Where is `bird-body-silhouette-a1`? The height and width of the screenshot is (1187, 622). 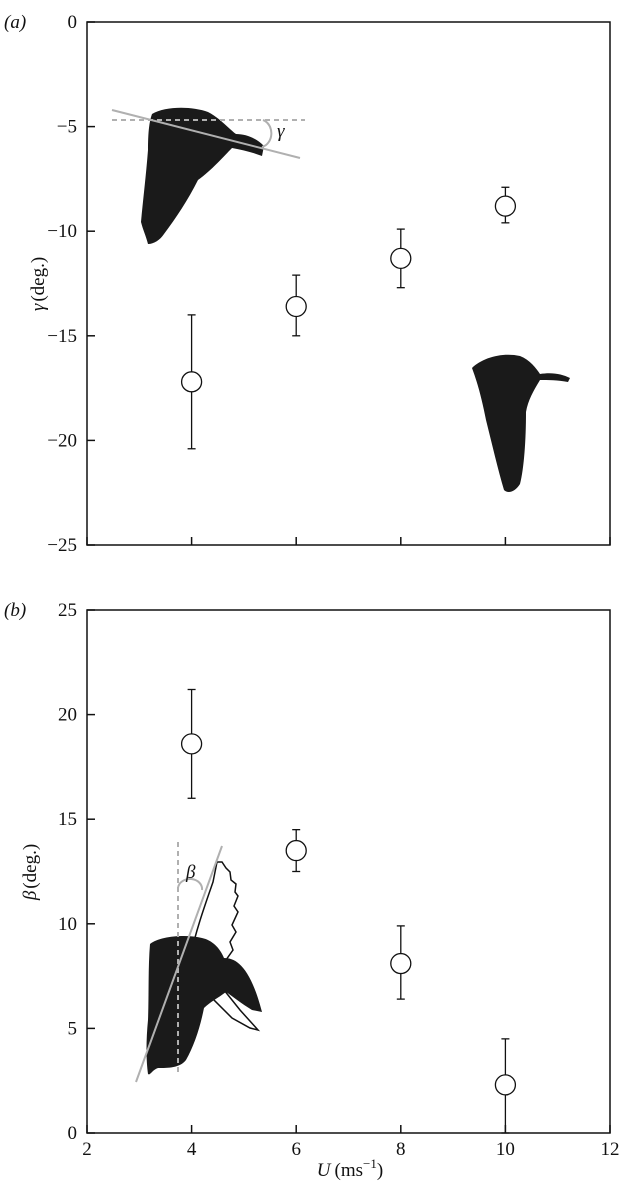 bird-body-silhouette-a1 is located at coordinates (202, 176).